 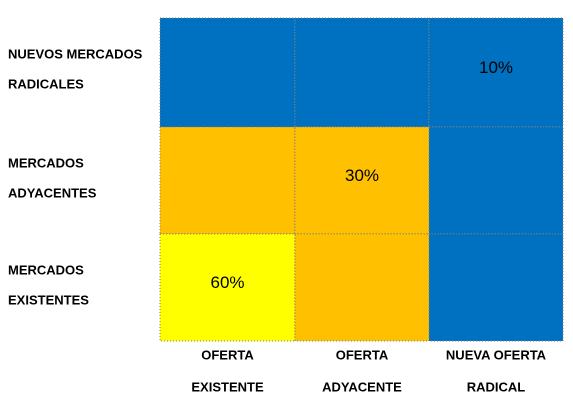 What do you see at coordinates (227, 282) in the screenshot?
I see `cell-value: 60%` at bounding box center [227, 282].